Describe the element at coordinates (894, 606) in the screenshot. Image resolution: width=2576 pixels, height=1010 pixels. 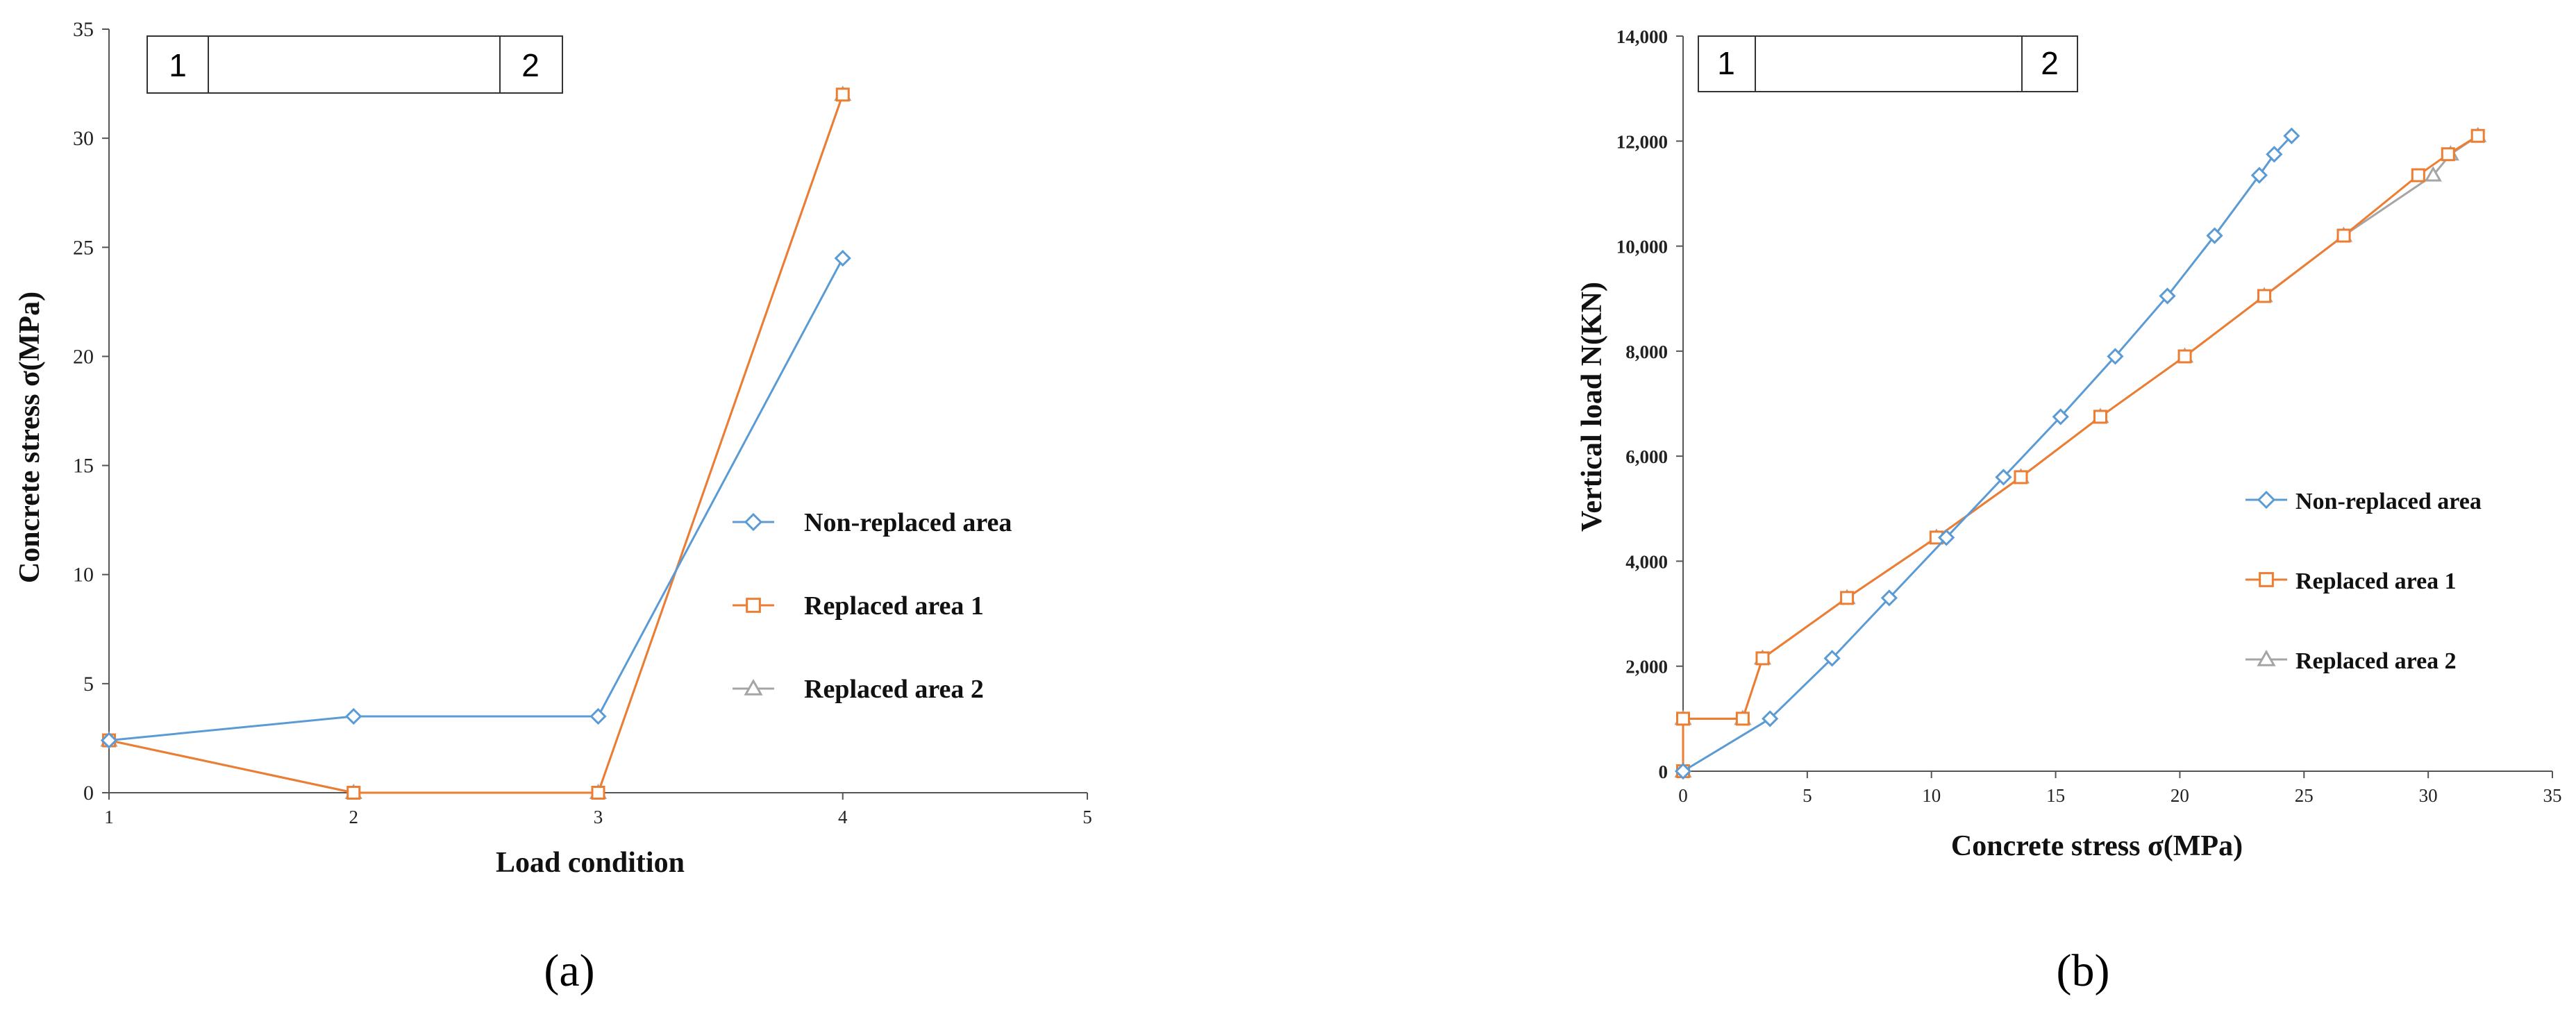
I see `chart-a-legend-label-2: Replaced area 1` at that location.